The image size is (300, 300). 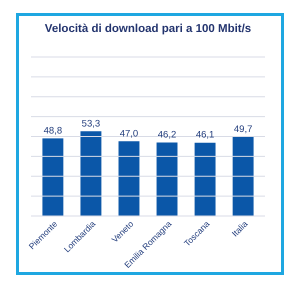 What do you see at coordinates (167, 135) in the screenshot?
I see `data-label: 46,2` at bounding box center [167, 135].